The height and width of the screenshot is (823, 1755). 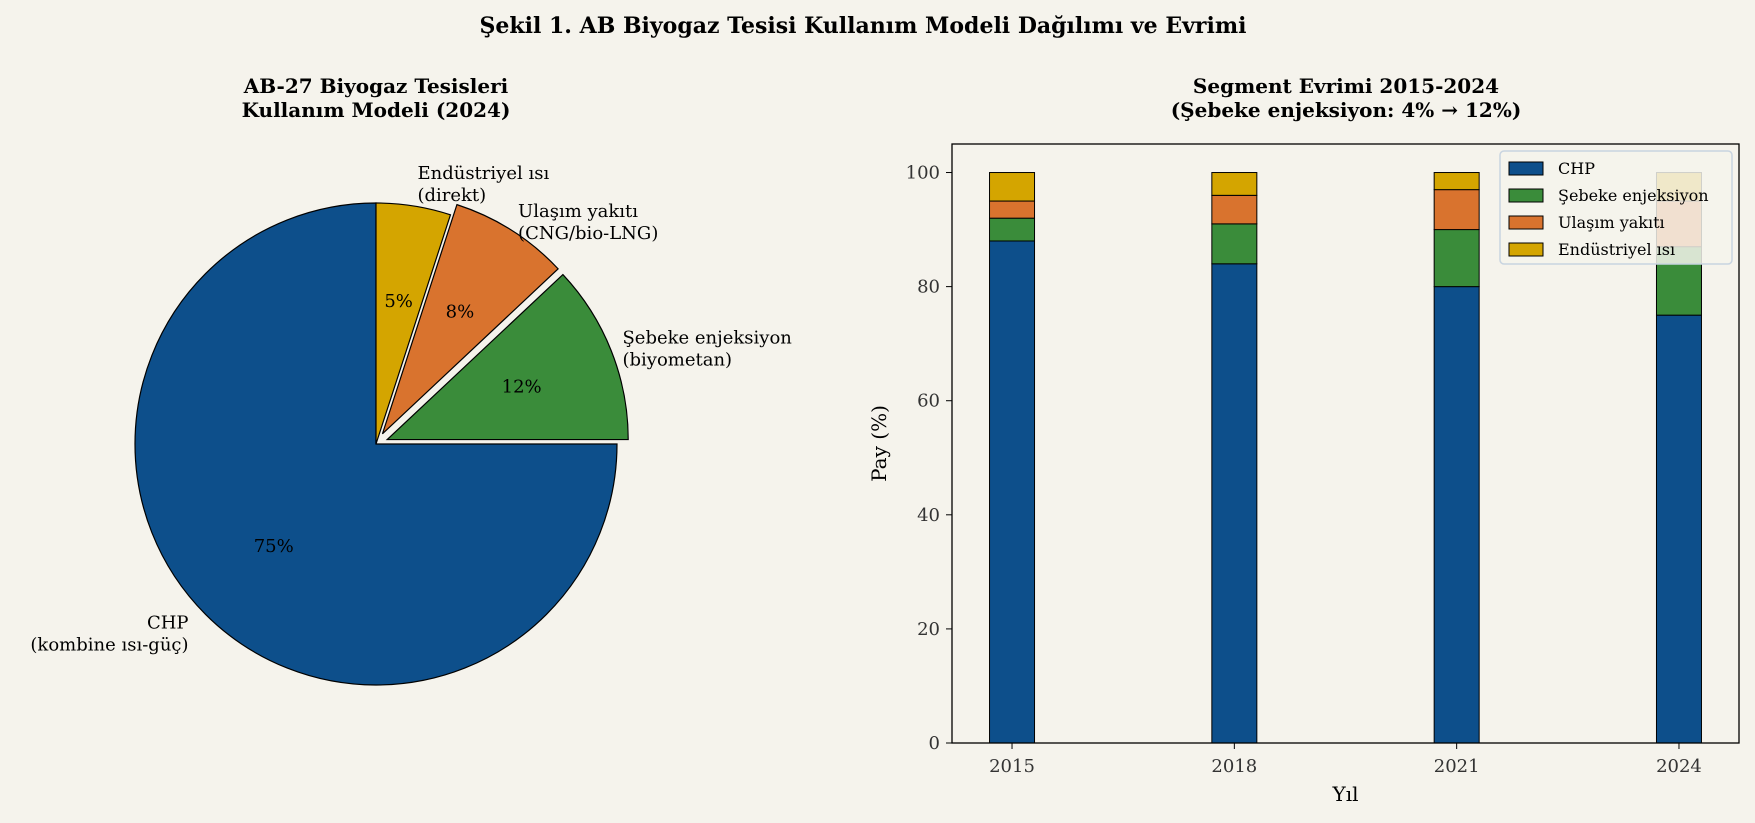 I want to click on y-axis-label: Pay (%), so click(x=879, y=443).